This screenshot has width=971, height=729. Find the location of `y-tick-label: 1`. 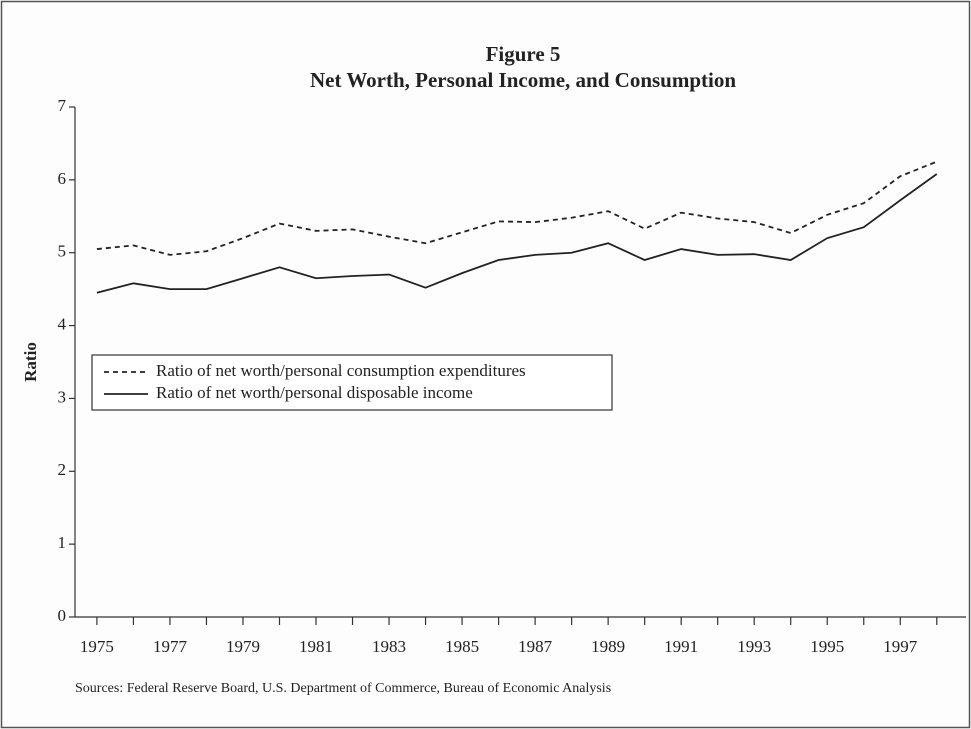

y-tick-label: 1 is located at coordinates (62, 542).